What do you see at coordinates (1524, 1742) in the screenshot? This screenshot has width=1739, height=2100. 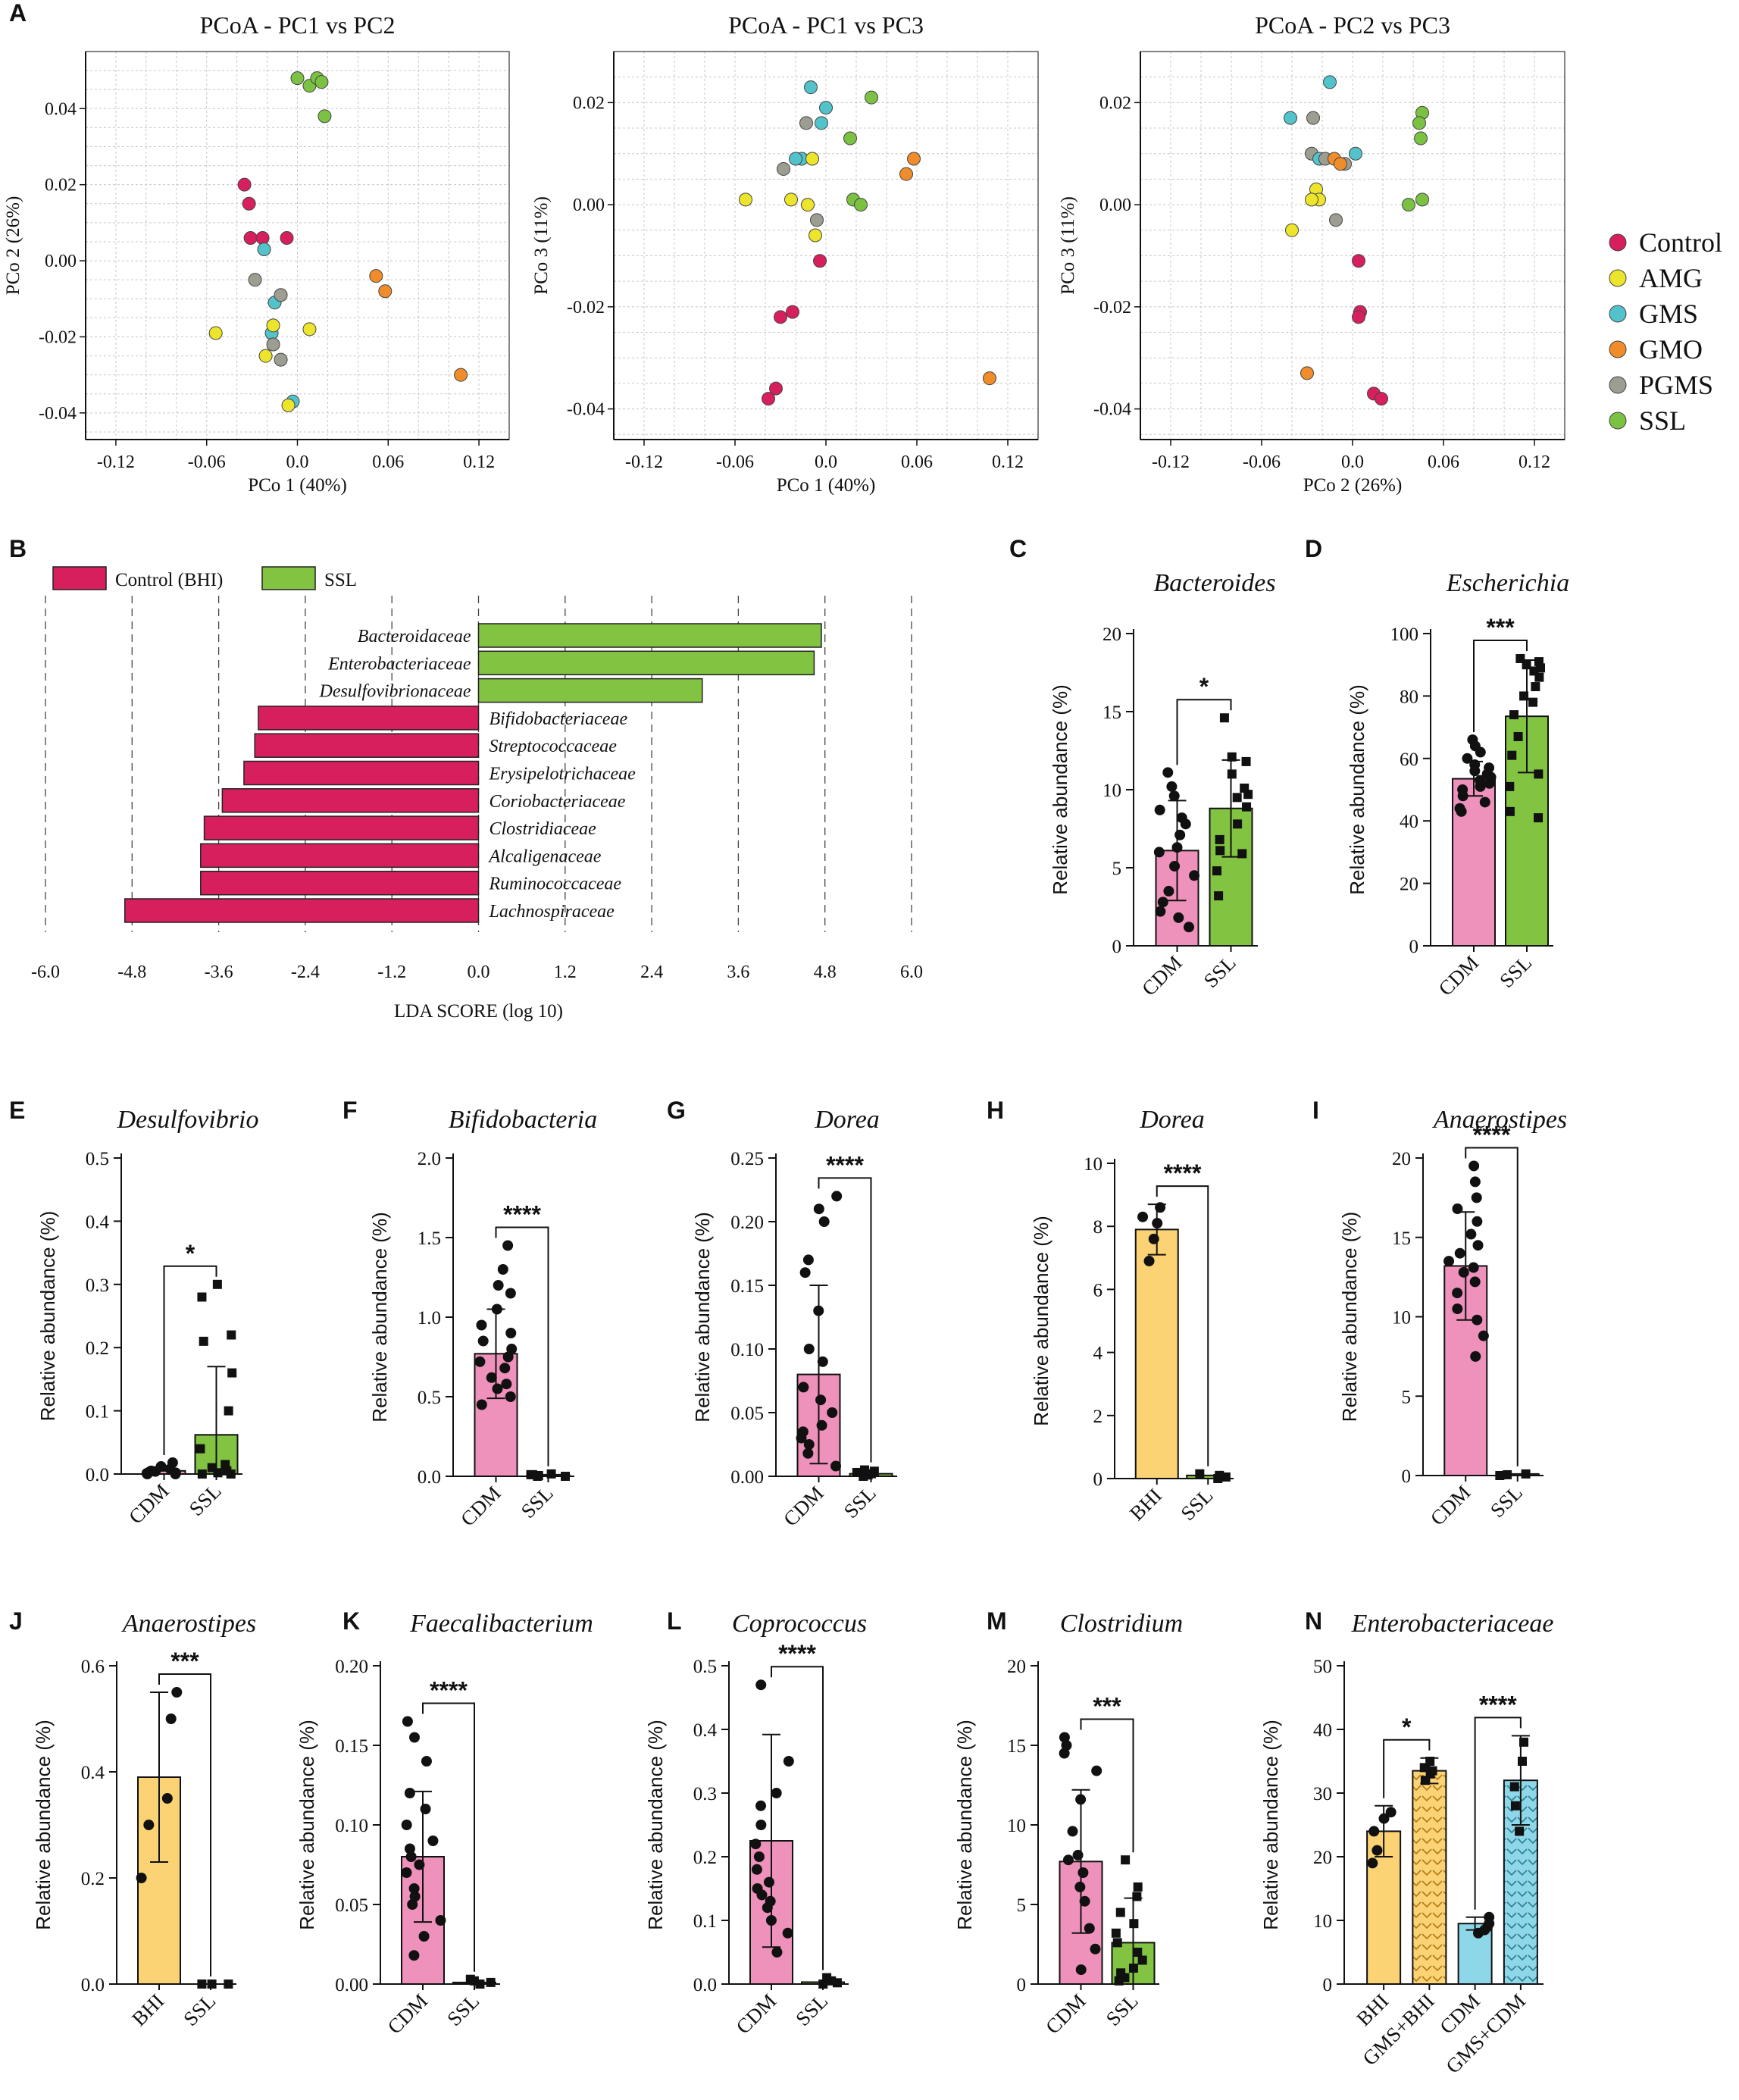 I see `data-point-GMS+CDM` at bounding box center [1524, 1742].